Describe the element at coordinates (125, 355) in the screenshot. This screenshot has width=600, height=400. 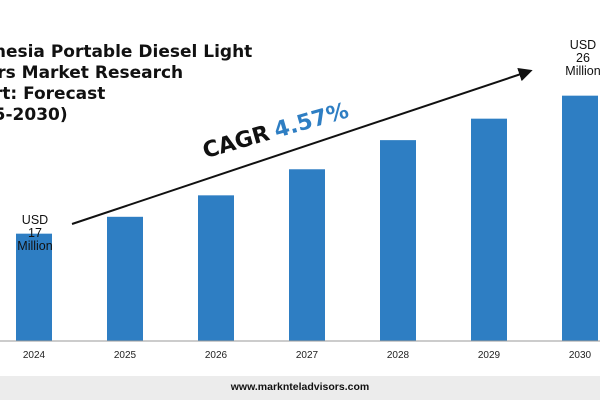
I see `x-tick-label-2025: 2025` at that location.